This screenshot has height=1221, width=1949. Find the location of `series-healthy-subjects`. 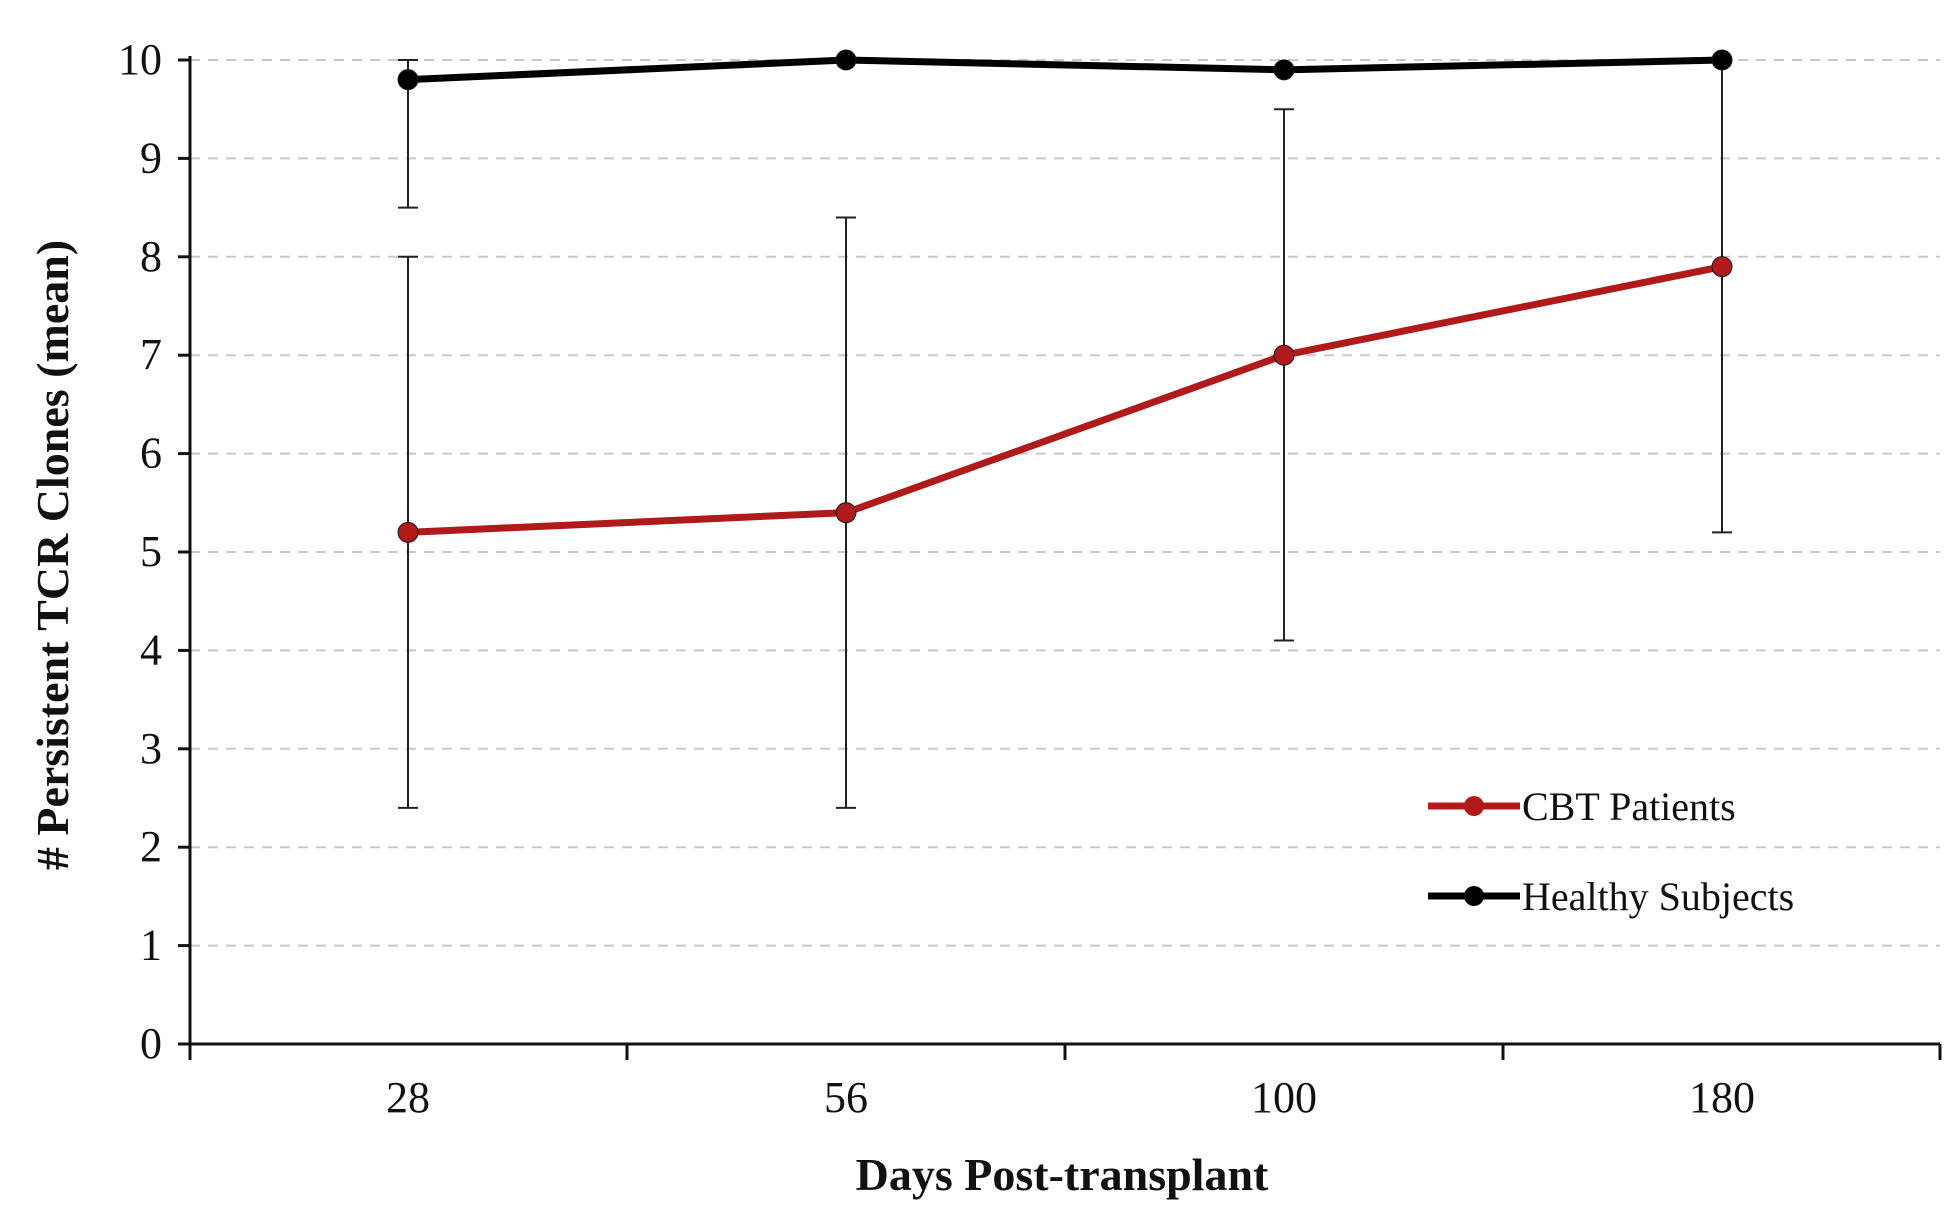

series-healthy-subjects is located at coordinates (1065, 70).